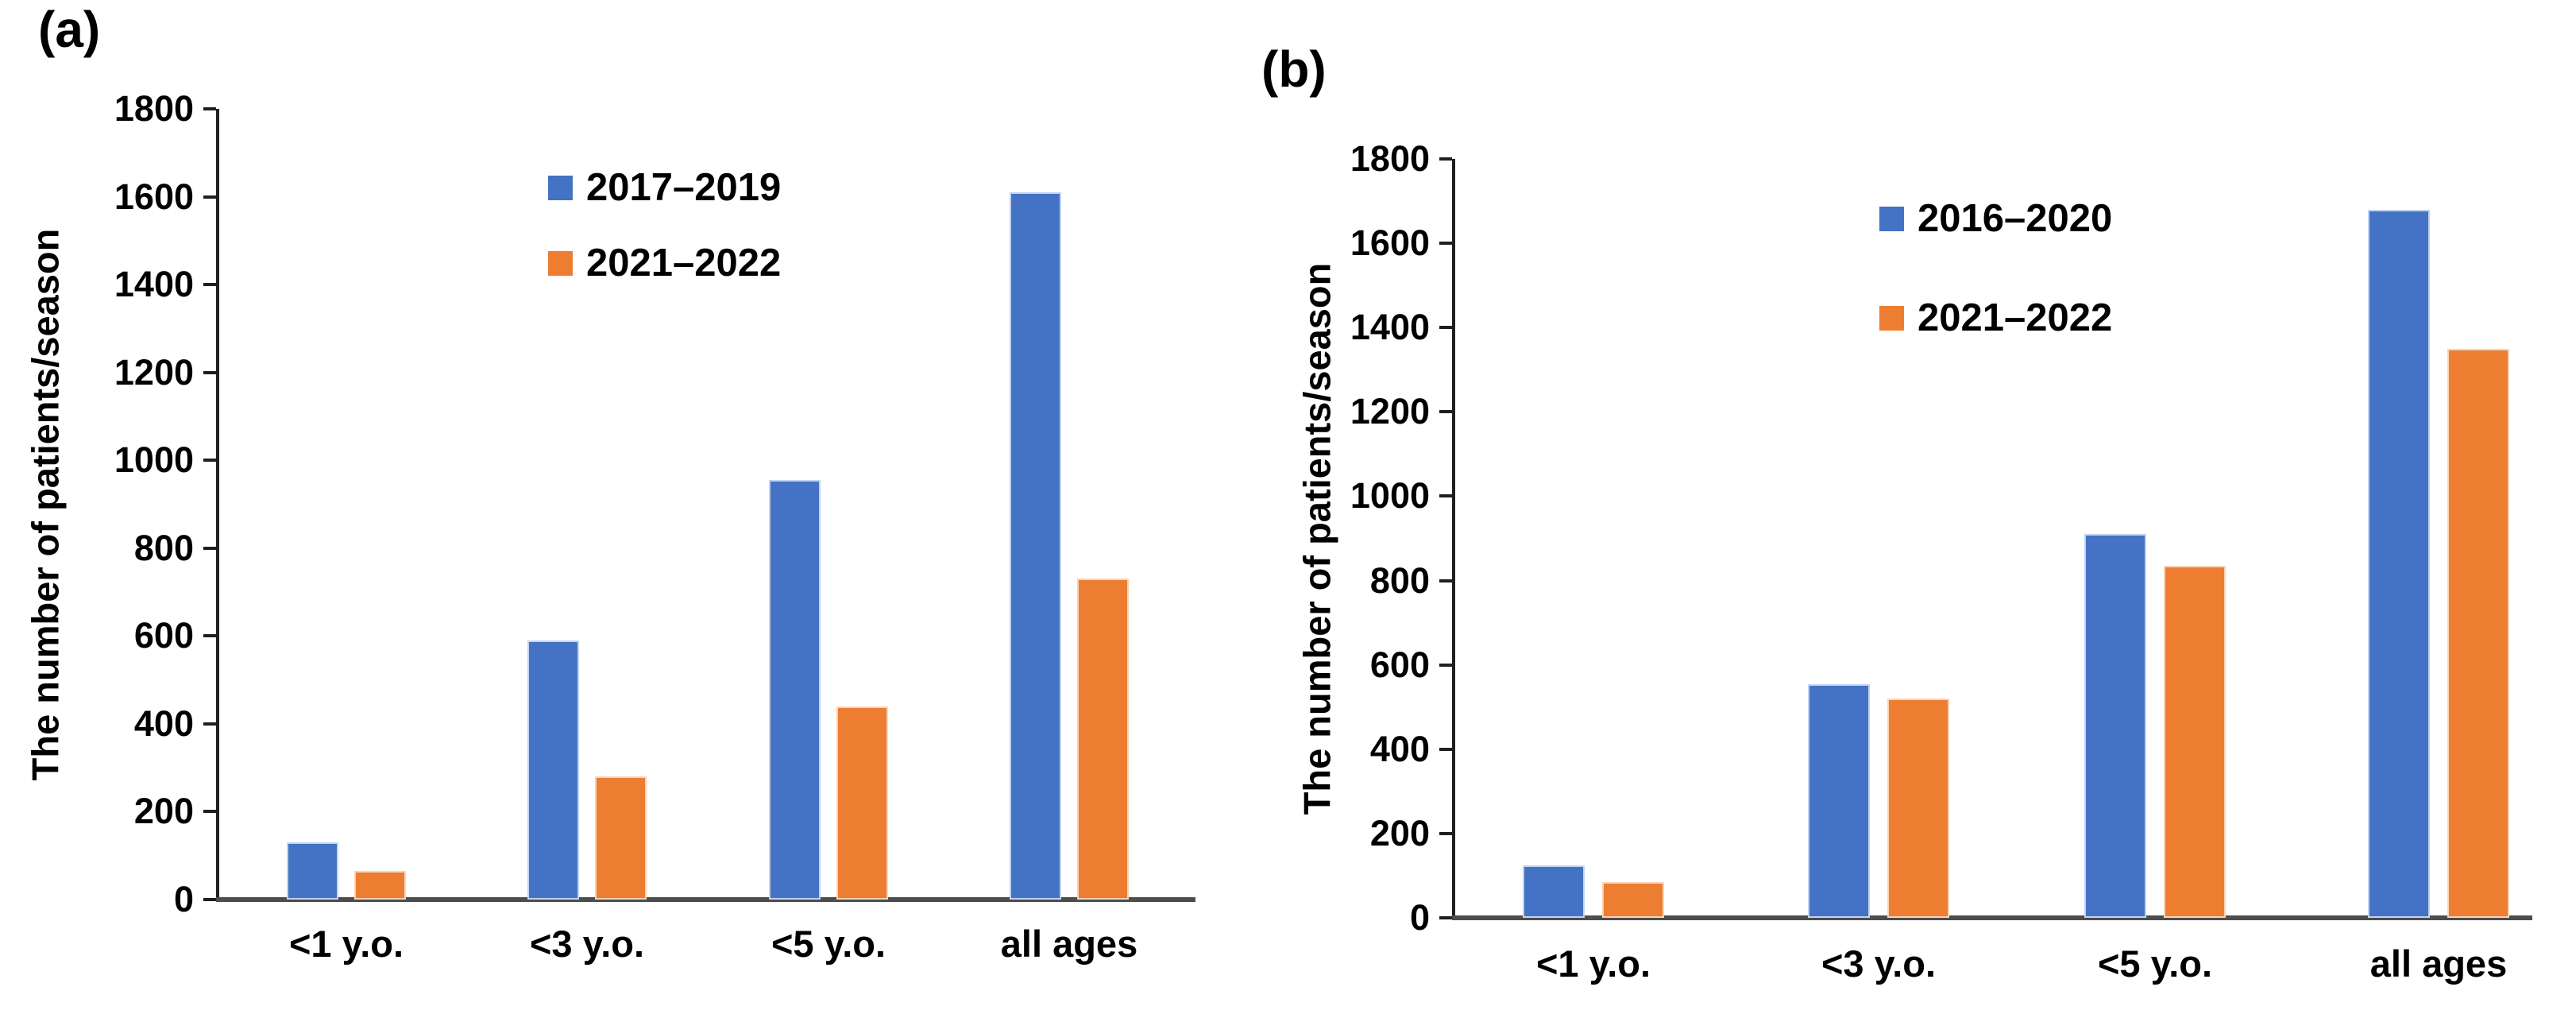 The height and width of the screenshot is (1014, 2576). I want to click on bar-<5 y.o.-2017–2019, so click(795, 690).